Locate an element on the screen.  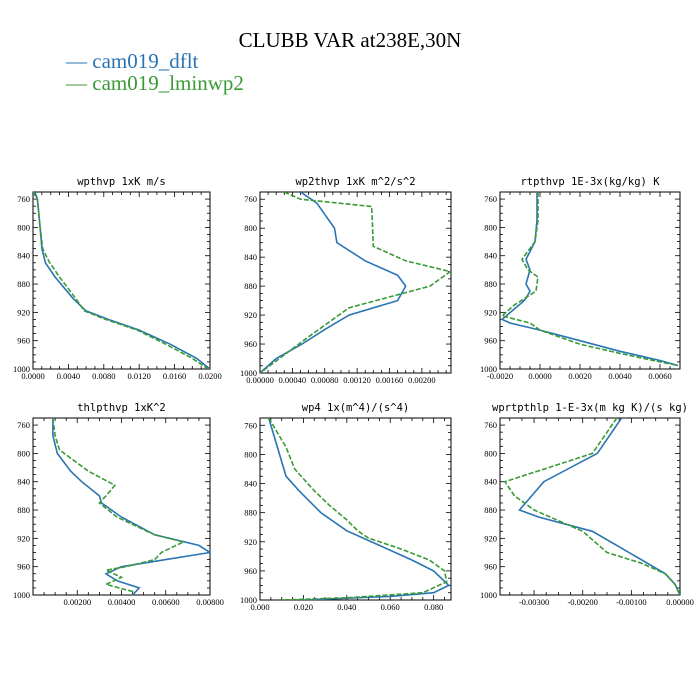
x-tick-label: -0.0020 is located at coordinates (500, 376).